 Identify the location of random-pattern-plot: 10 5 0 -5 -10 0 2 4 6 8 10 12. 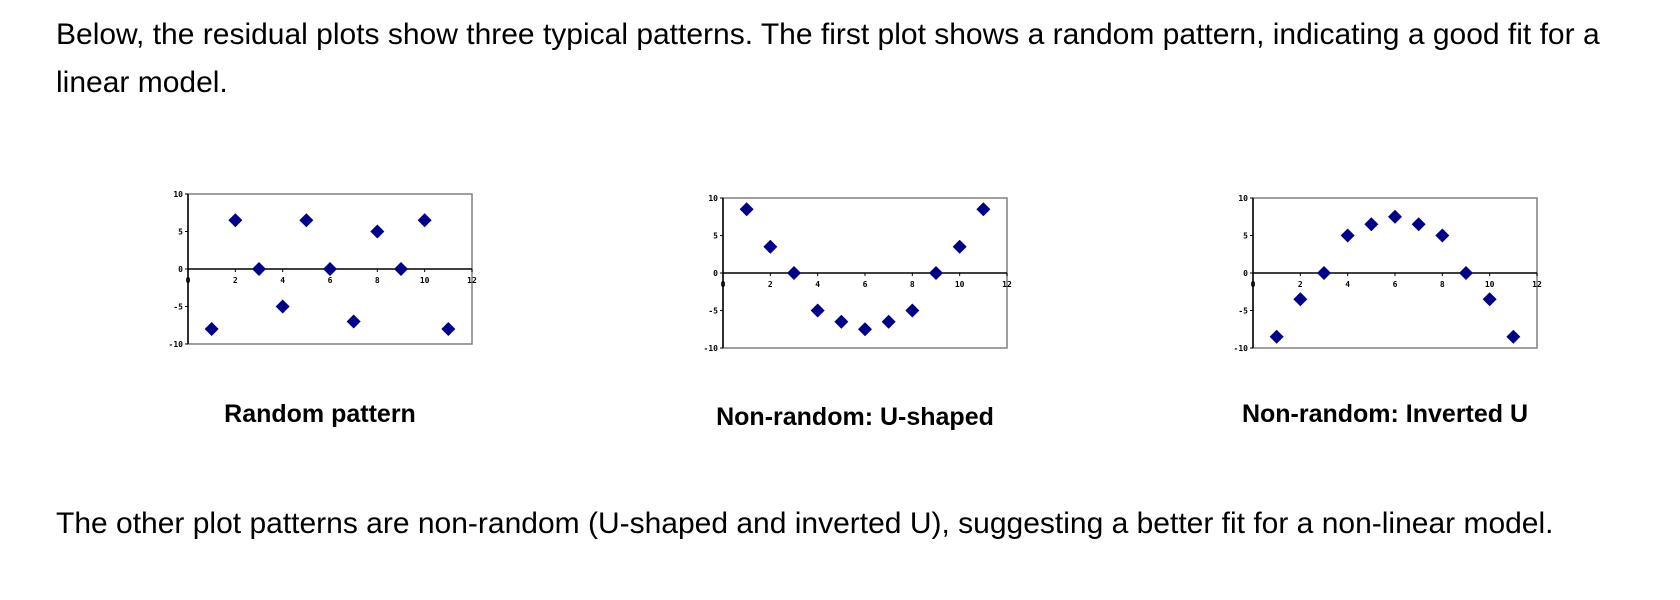
(323, 269).